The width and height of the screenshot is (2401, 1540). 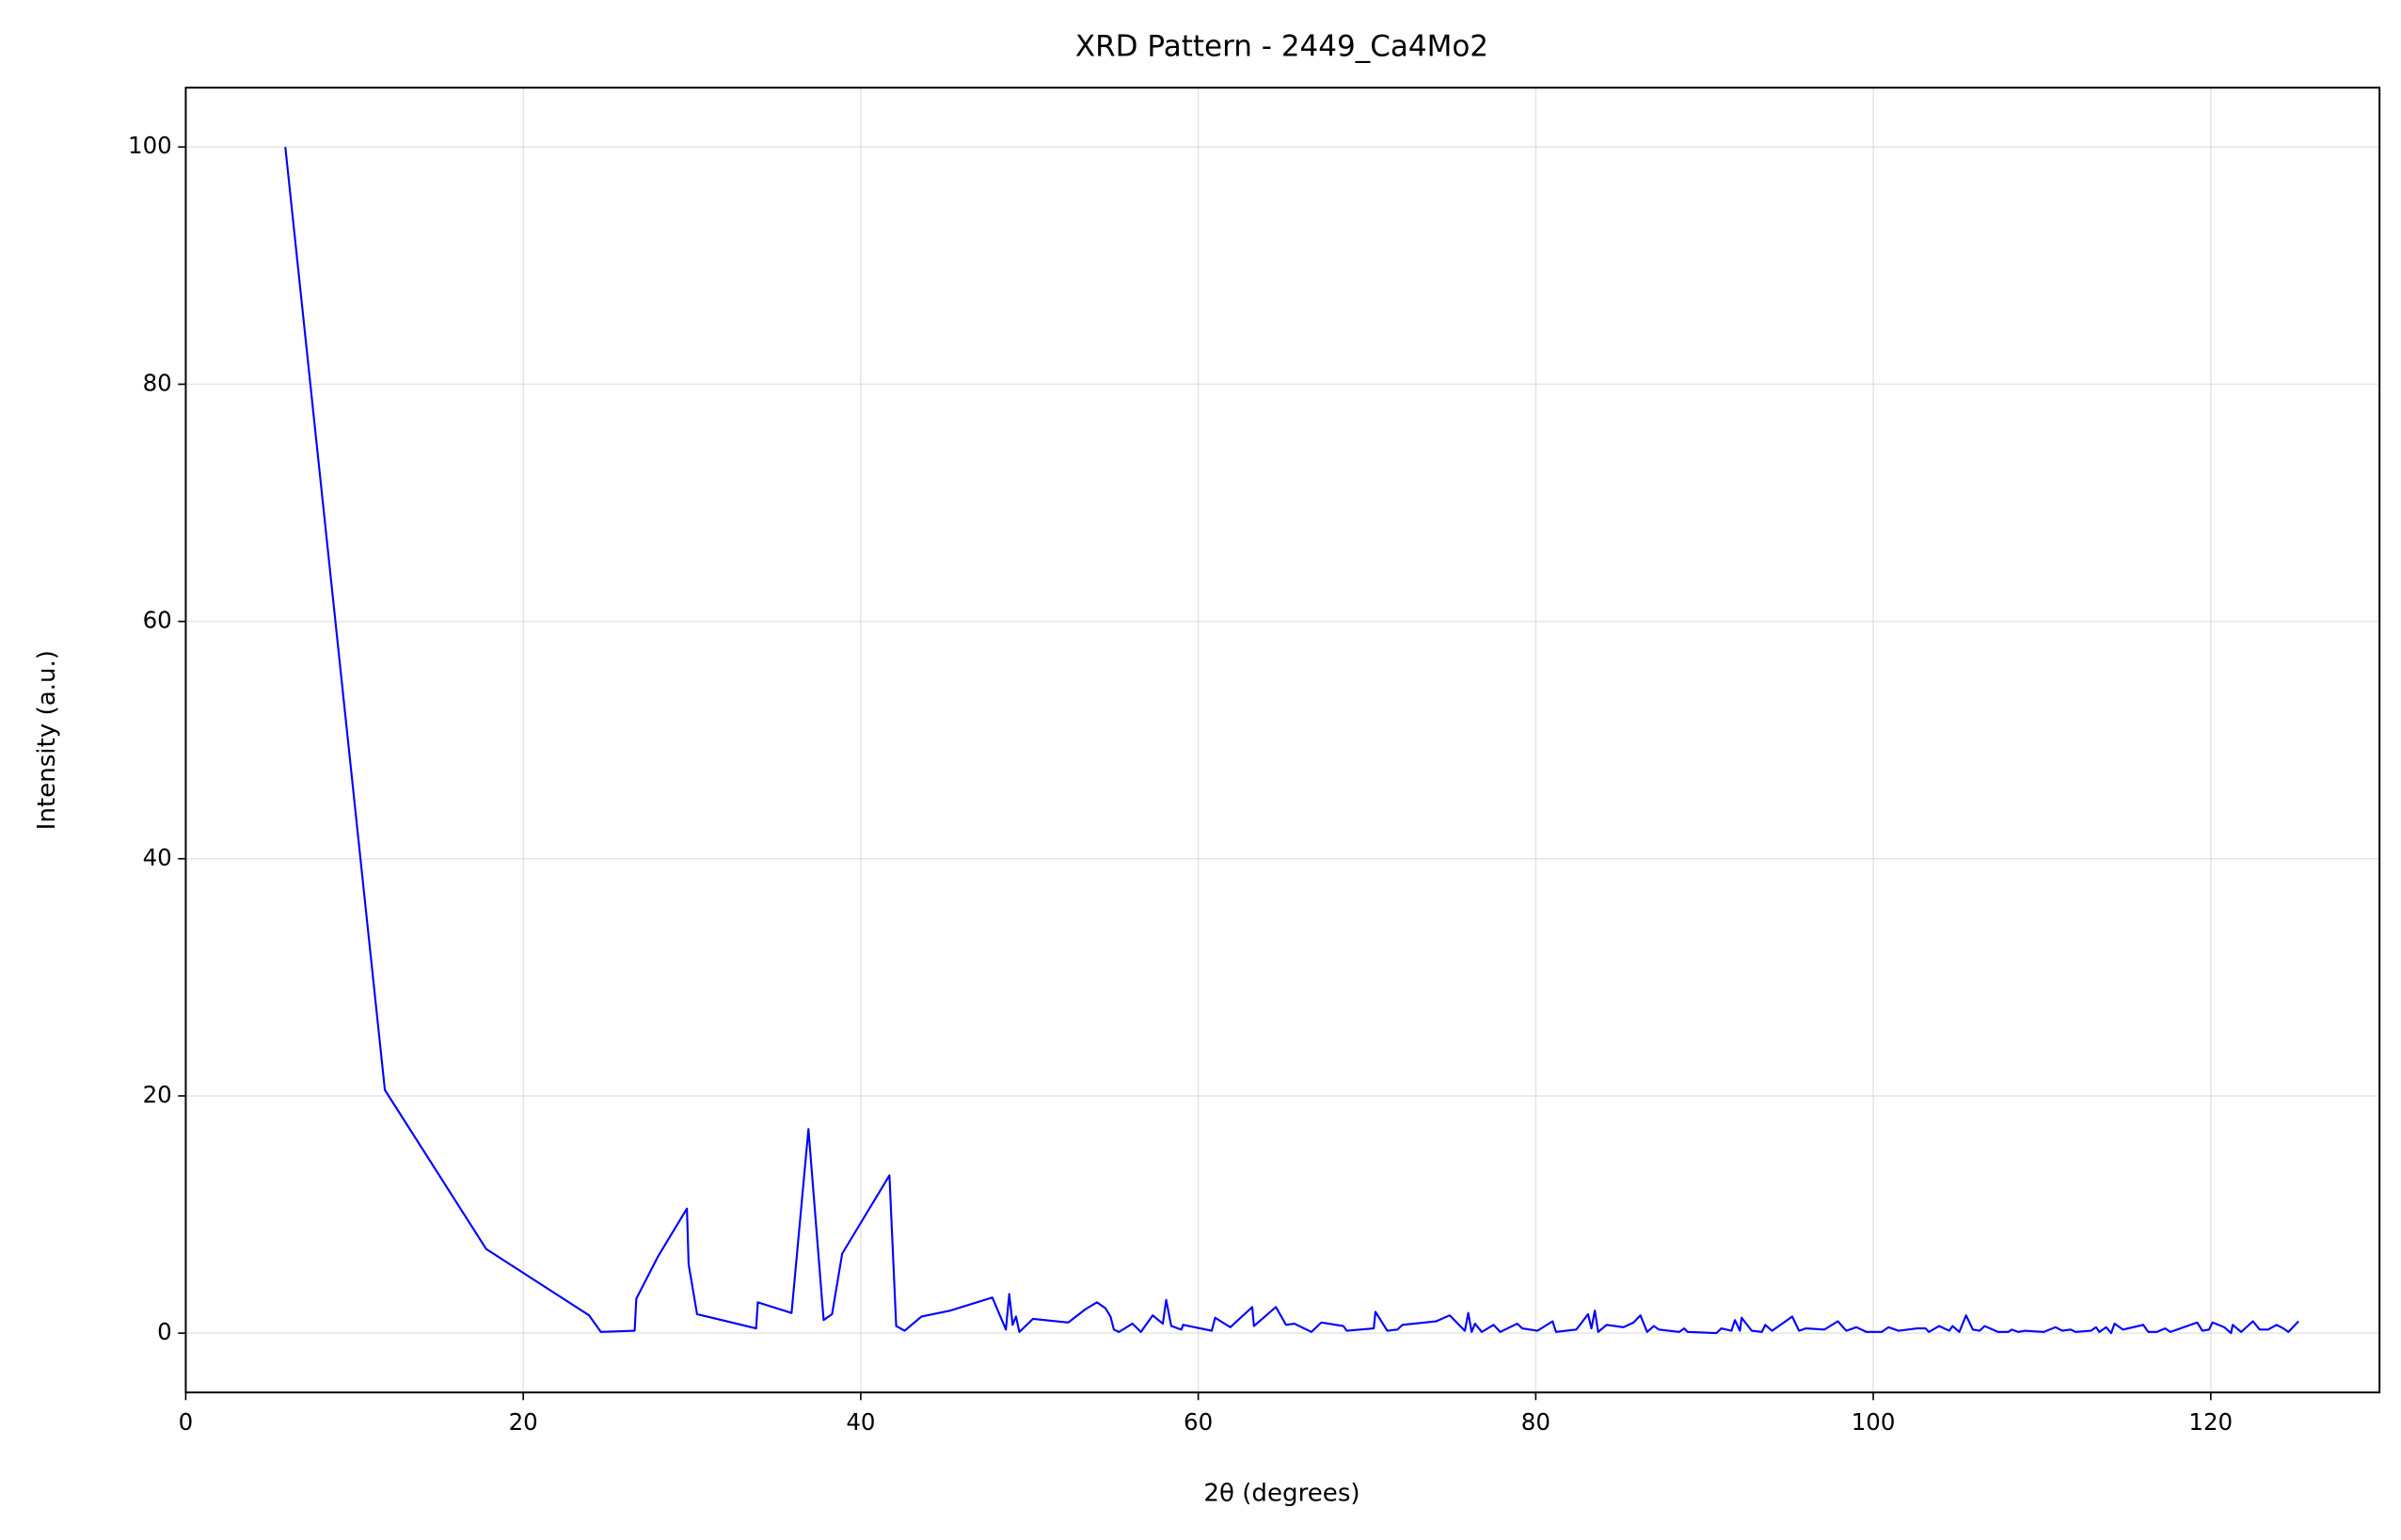 What do you see at coordinates (1874, 1422) in the screenshot?
I see `x-tick-label: 100` at bounding box center [1874, 1422].